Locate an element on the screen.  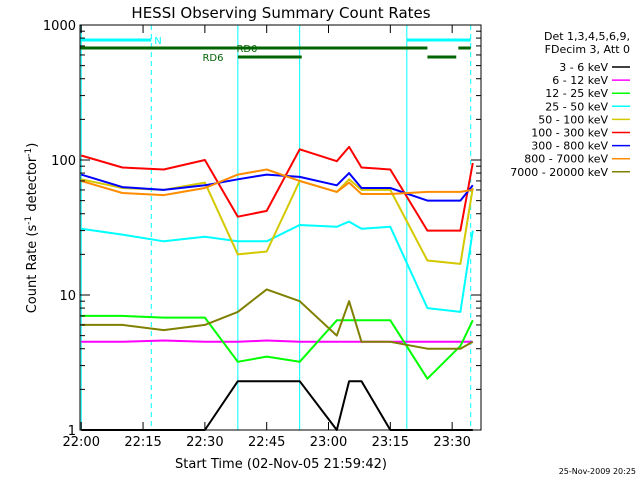
x-tick-label-5: 23:15 is located at coordinates (390, 442).